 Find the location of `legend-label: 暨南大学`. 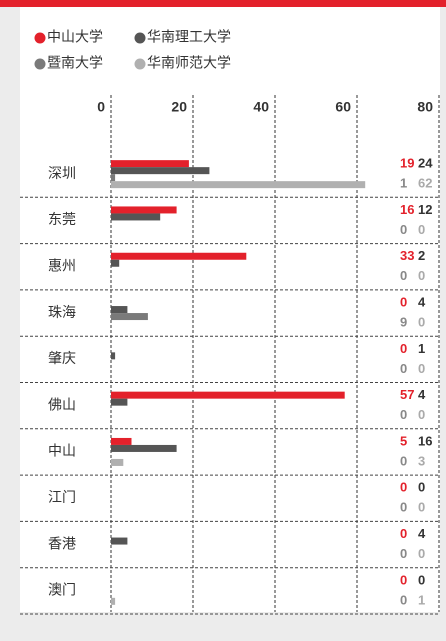

legend-label: 暨南大学 is located at coordinates (75, 63).